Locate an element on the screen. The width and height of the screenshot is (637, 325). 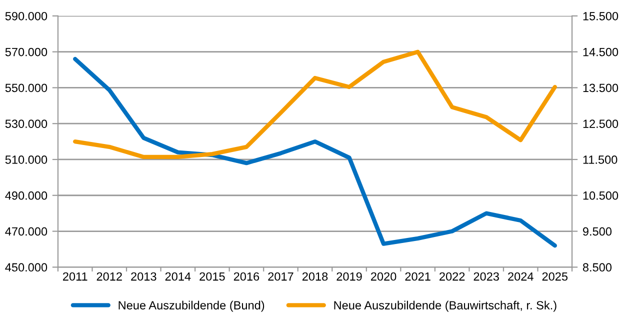
y-tick-label: 570.000 is located at coordinates (26, 52).